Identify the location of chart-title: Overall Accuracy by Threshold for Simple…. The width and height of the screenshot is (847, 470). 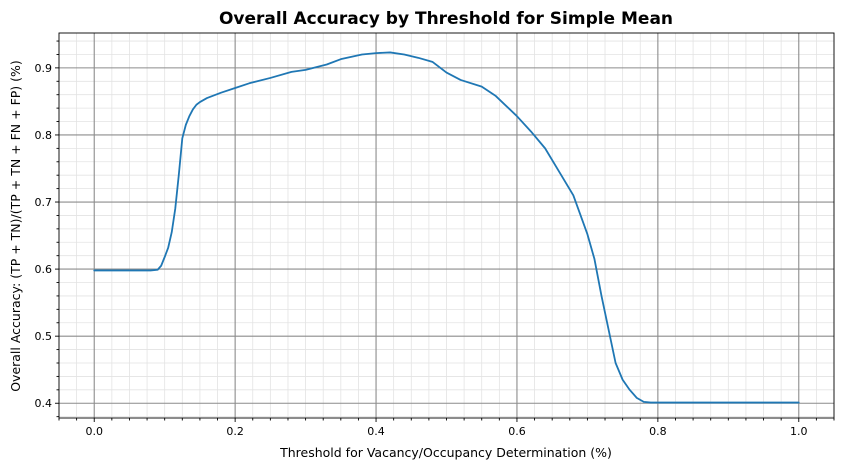
(446, 19).